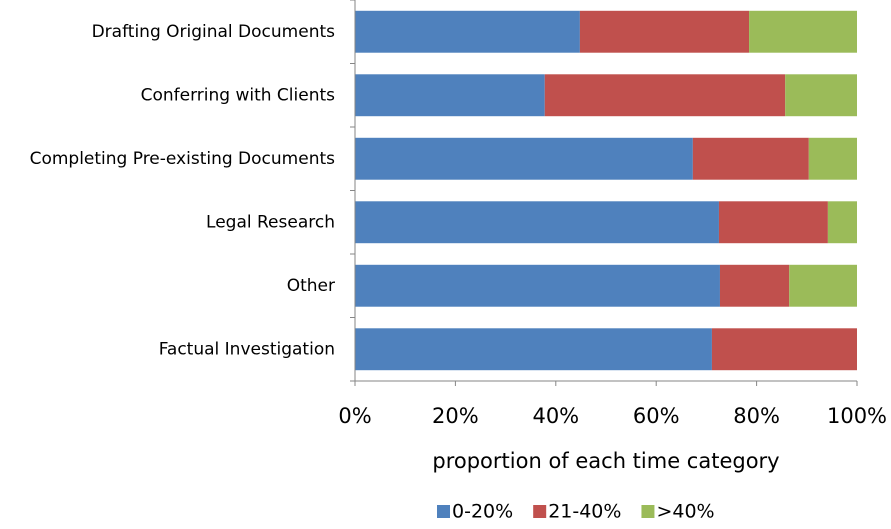  What do you see at coordinates (685, 512) in the screenshot?
I see `legend-label: >40%` at bounding box center [685, 512].